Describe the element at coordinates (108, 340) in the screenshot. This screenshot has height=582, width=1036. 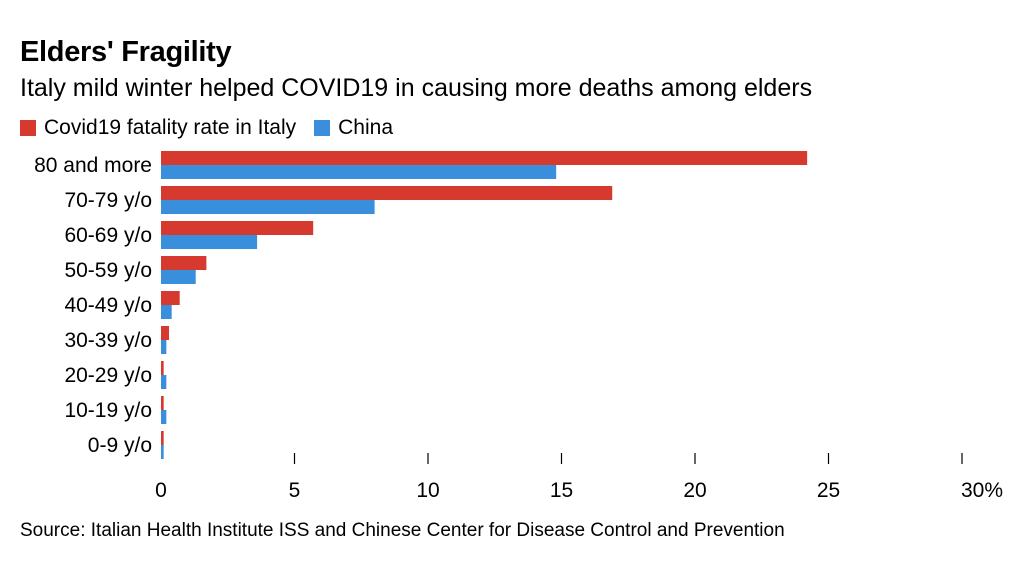
I see `category-label: 30-39 y/o` at that location.